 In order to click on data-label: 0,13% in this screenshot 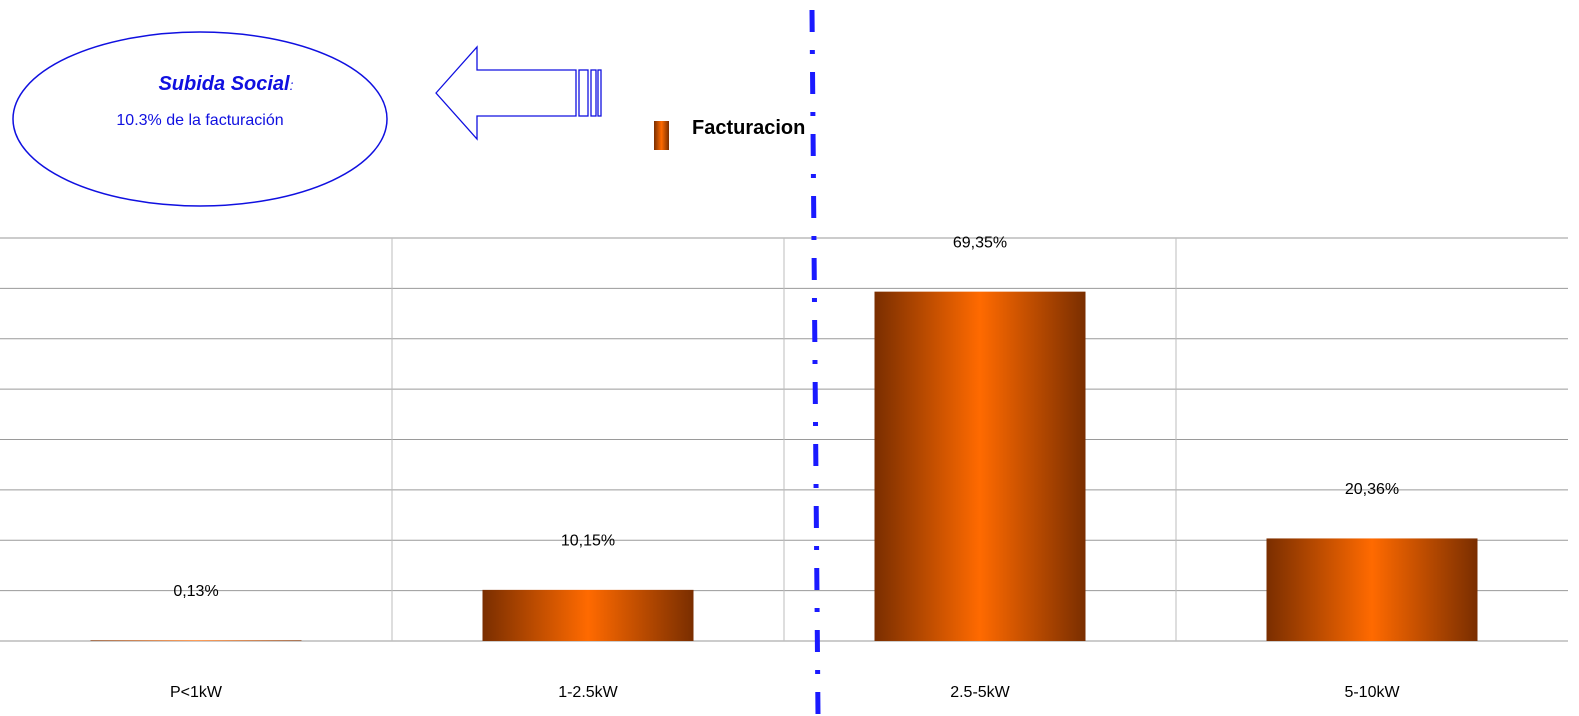, I will do `click(195, 591)`.